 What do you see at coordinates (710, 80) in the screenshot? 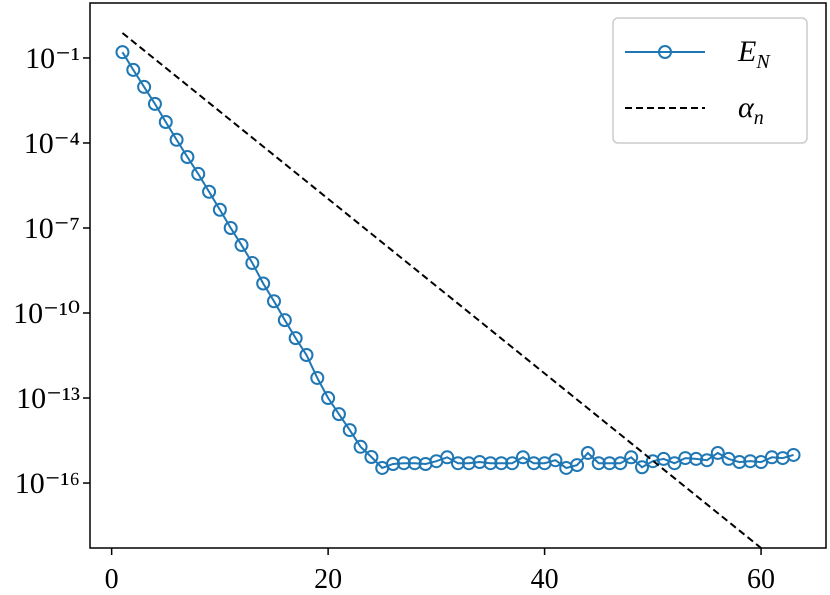
I see `legend-box` at bounding box center [710, 80].